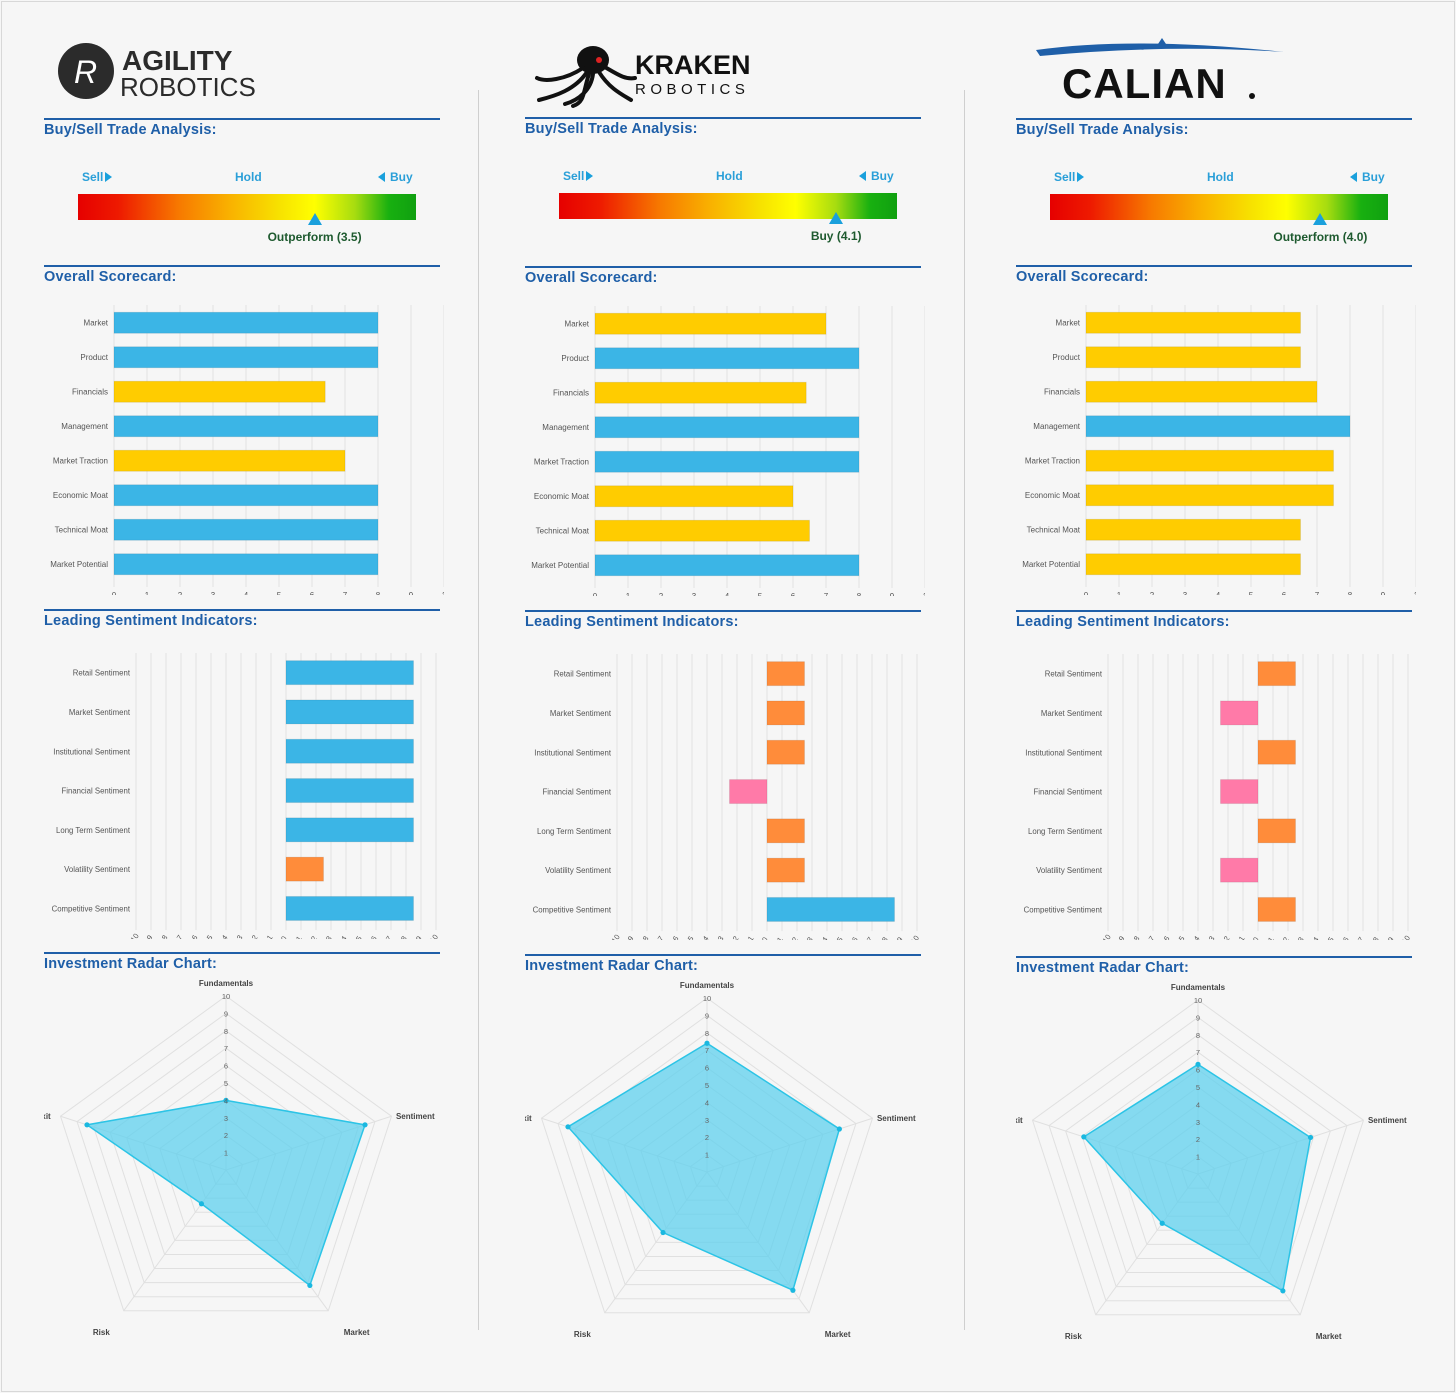 Image resolution: width=1456 pixels, height=1393 pixels. Describe the element at coordinates (314, 237) in the screenshot. I see `rating-label: Outperform (3.5)` at that location.